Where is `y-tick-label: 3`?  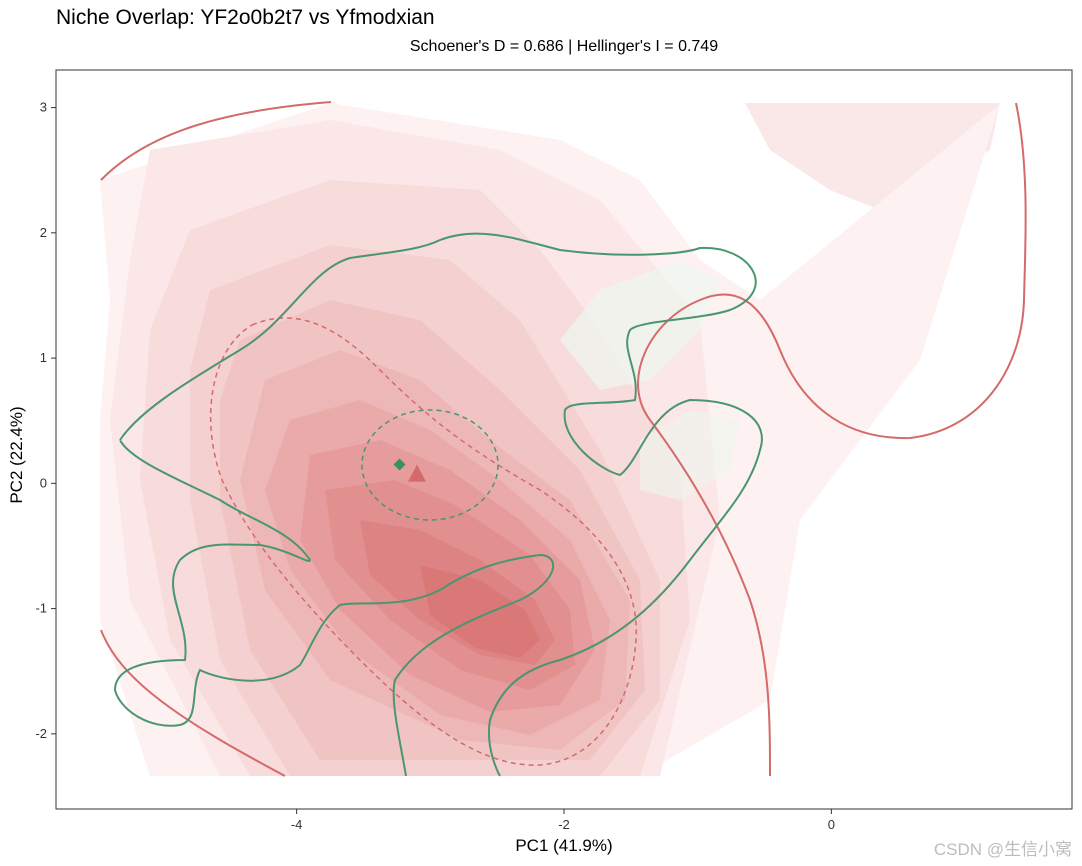
y-tick-label: 3 is located at coordinates (43, 107).